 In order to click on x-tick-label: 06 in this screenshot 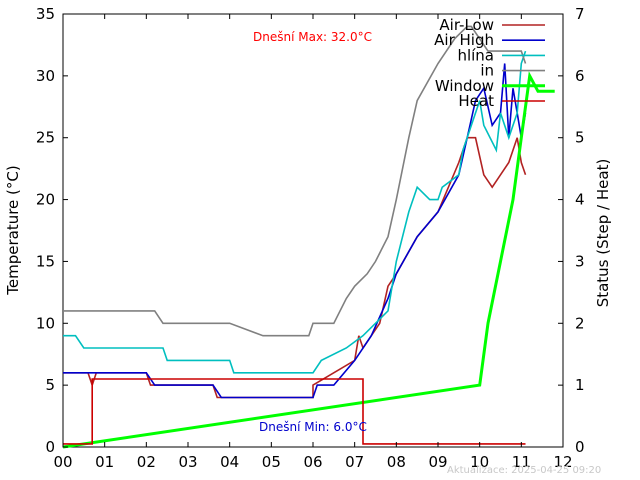, I will do `click(312, 462)`.